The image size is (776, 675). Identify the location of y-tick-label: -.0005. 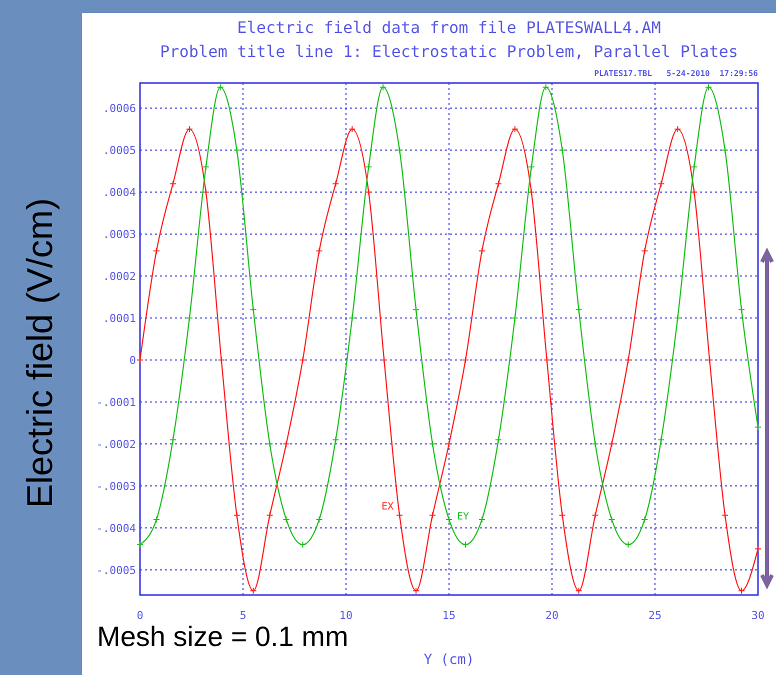
(116, 570).